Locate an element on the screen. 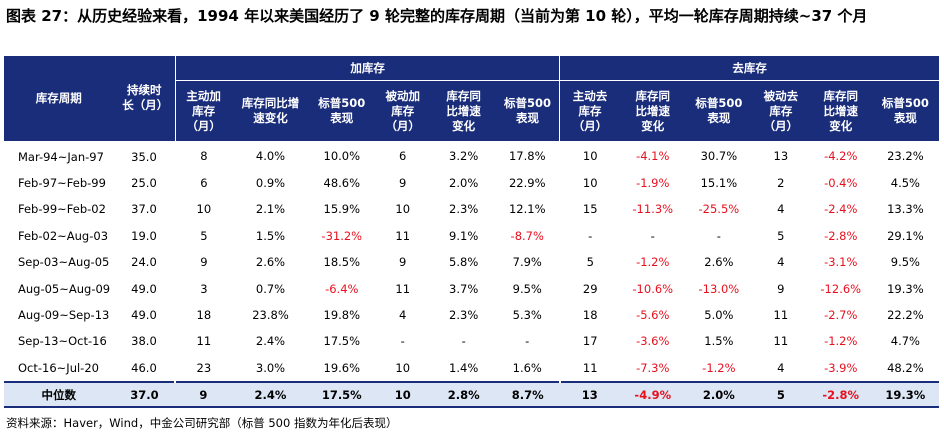  value-cell: 9.1% is located at coordinates (464, 235).